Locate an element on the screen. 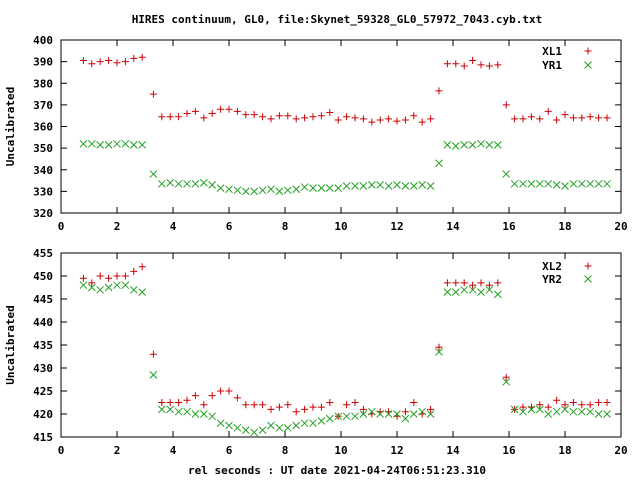 Image resolution: width=640 pixels, height=480 pixels. y-tick-label: 380 is located at coordinates (43, 83).